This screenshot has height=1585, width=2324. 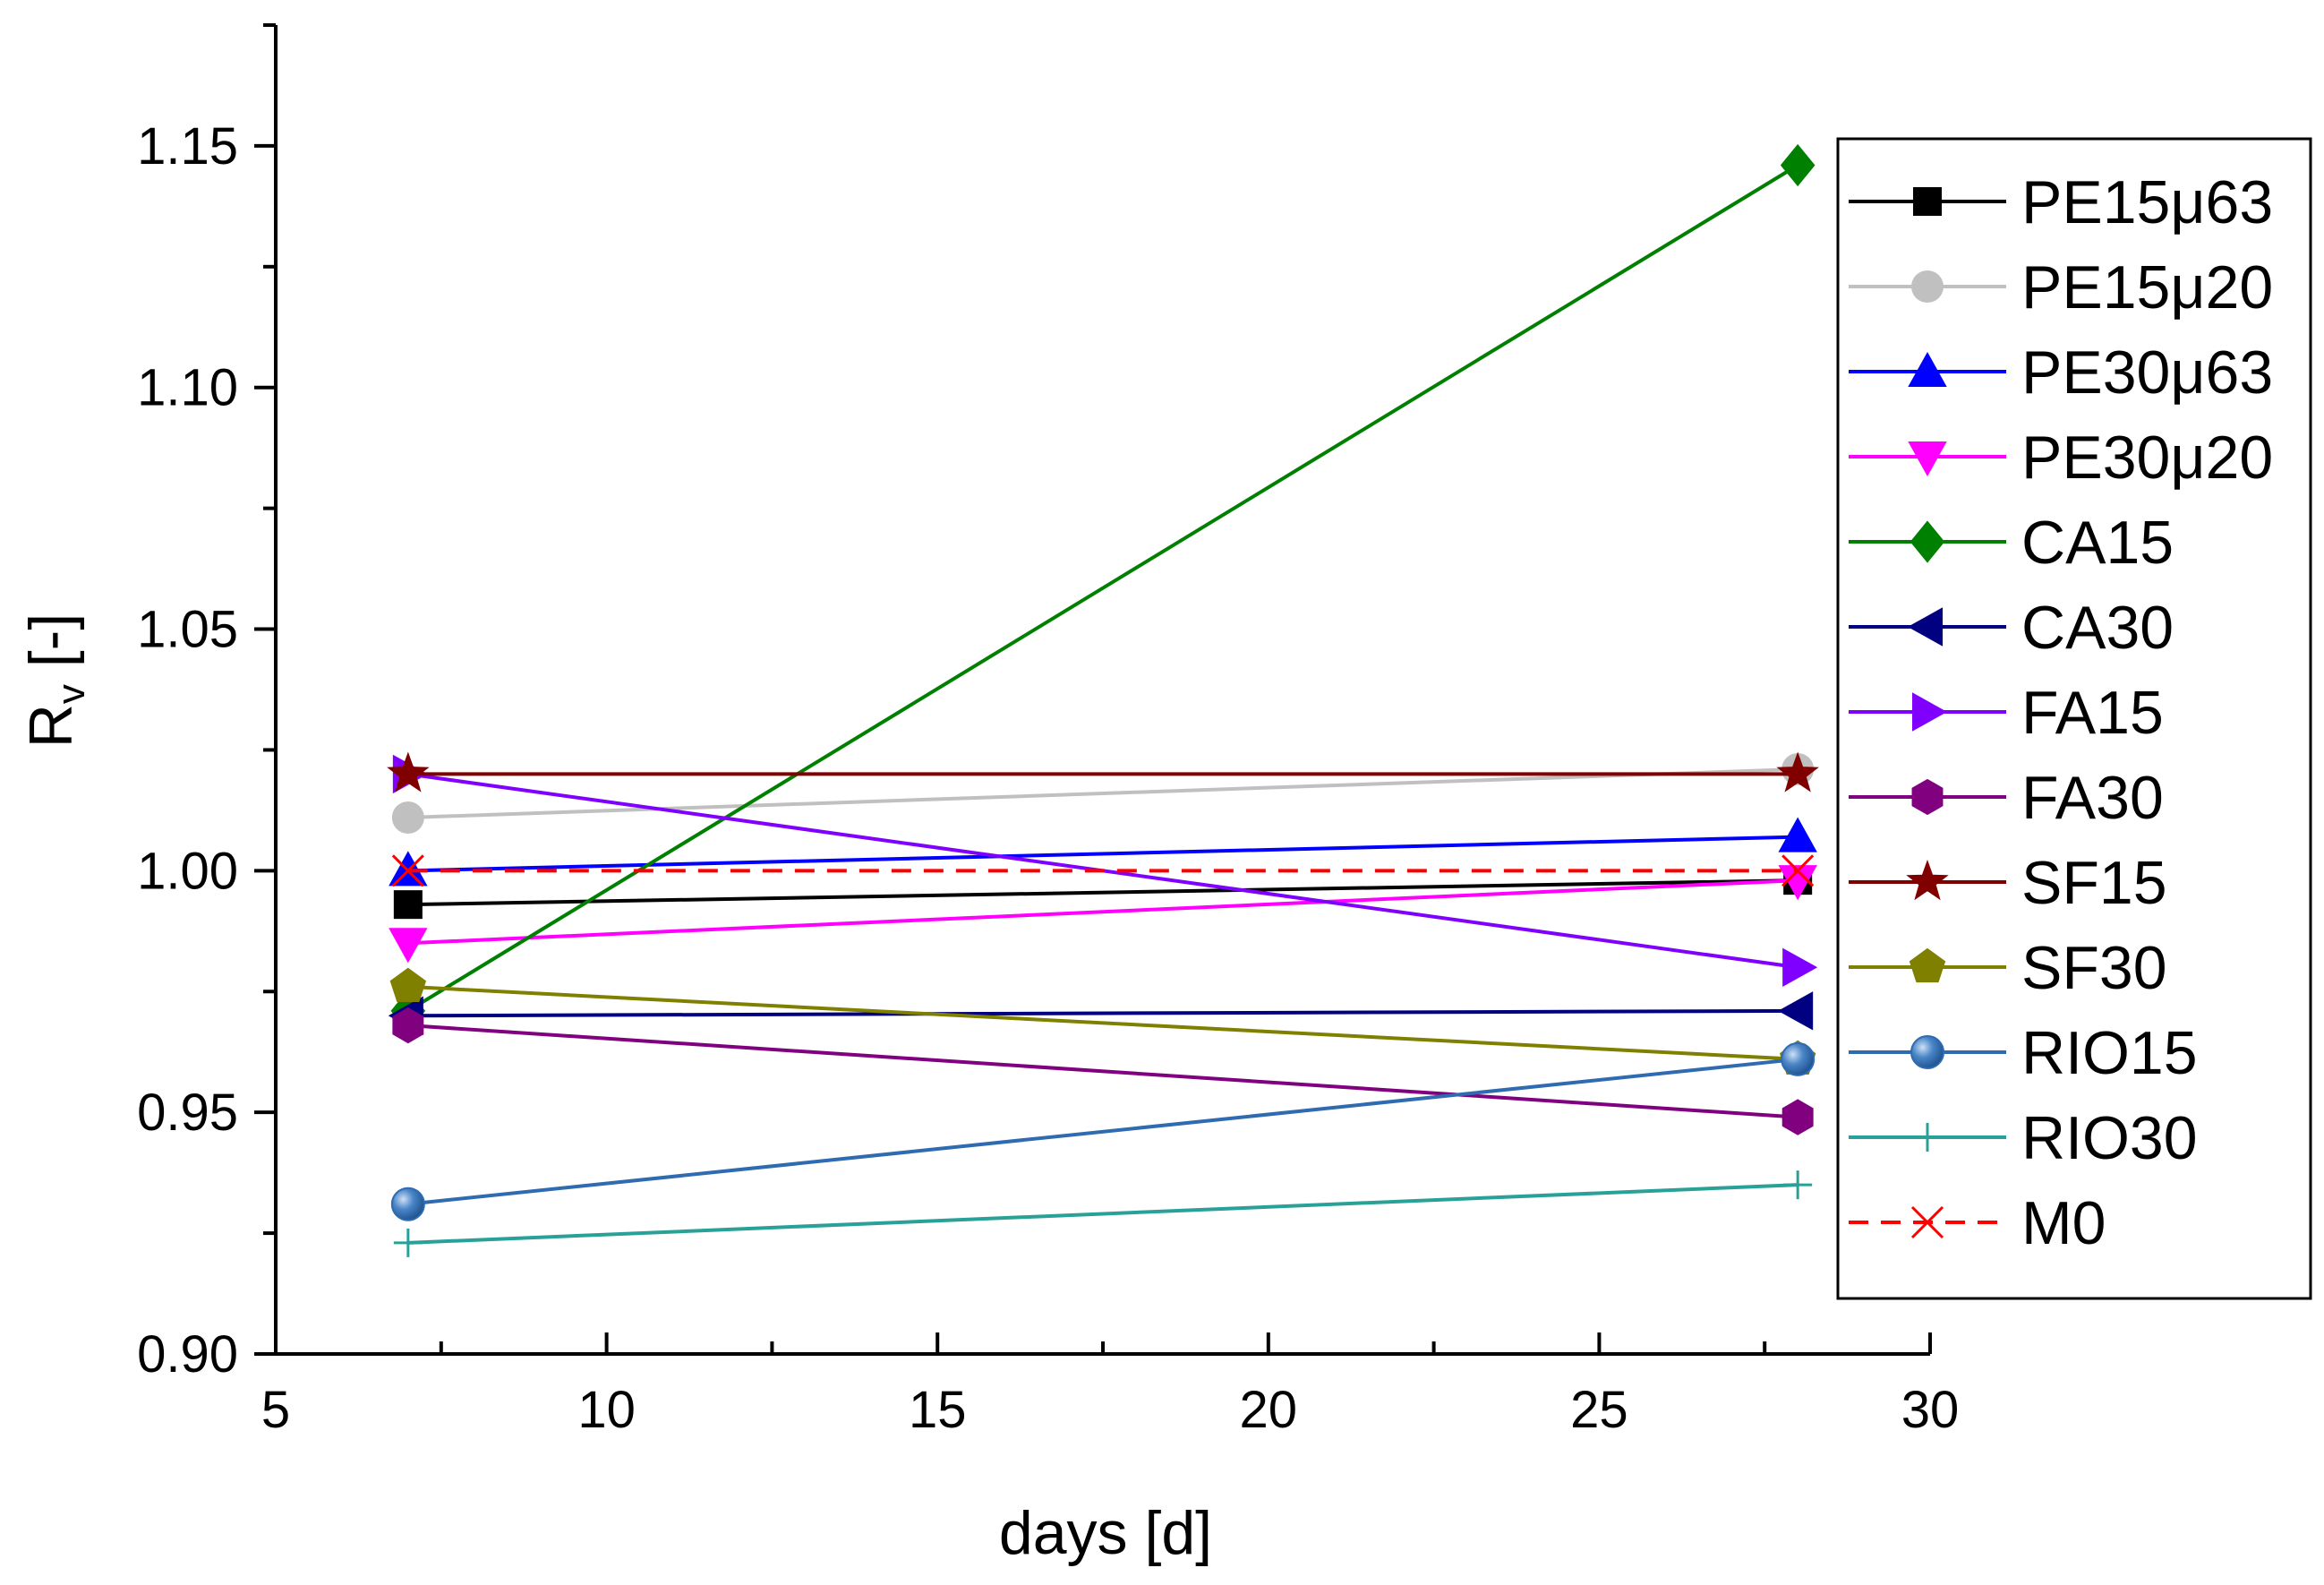 I want to click on x-tick-label: 5, so click(x=275, y=1410).